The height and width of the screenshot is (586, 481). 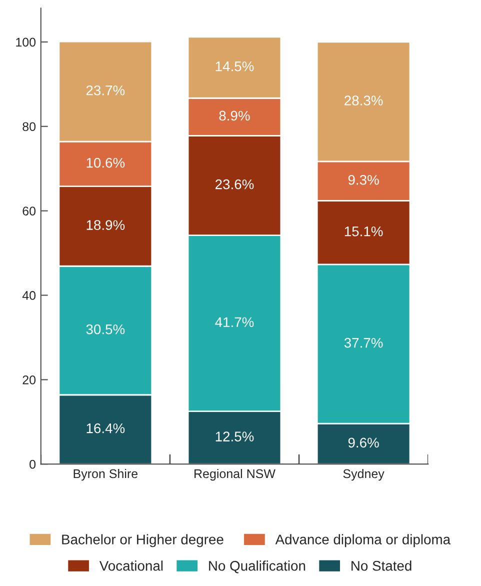 What do you see at coordinates (105, 428) in the screenshot?
I see `data-label: 16.4%` at bounding box center [105, 428].